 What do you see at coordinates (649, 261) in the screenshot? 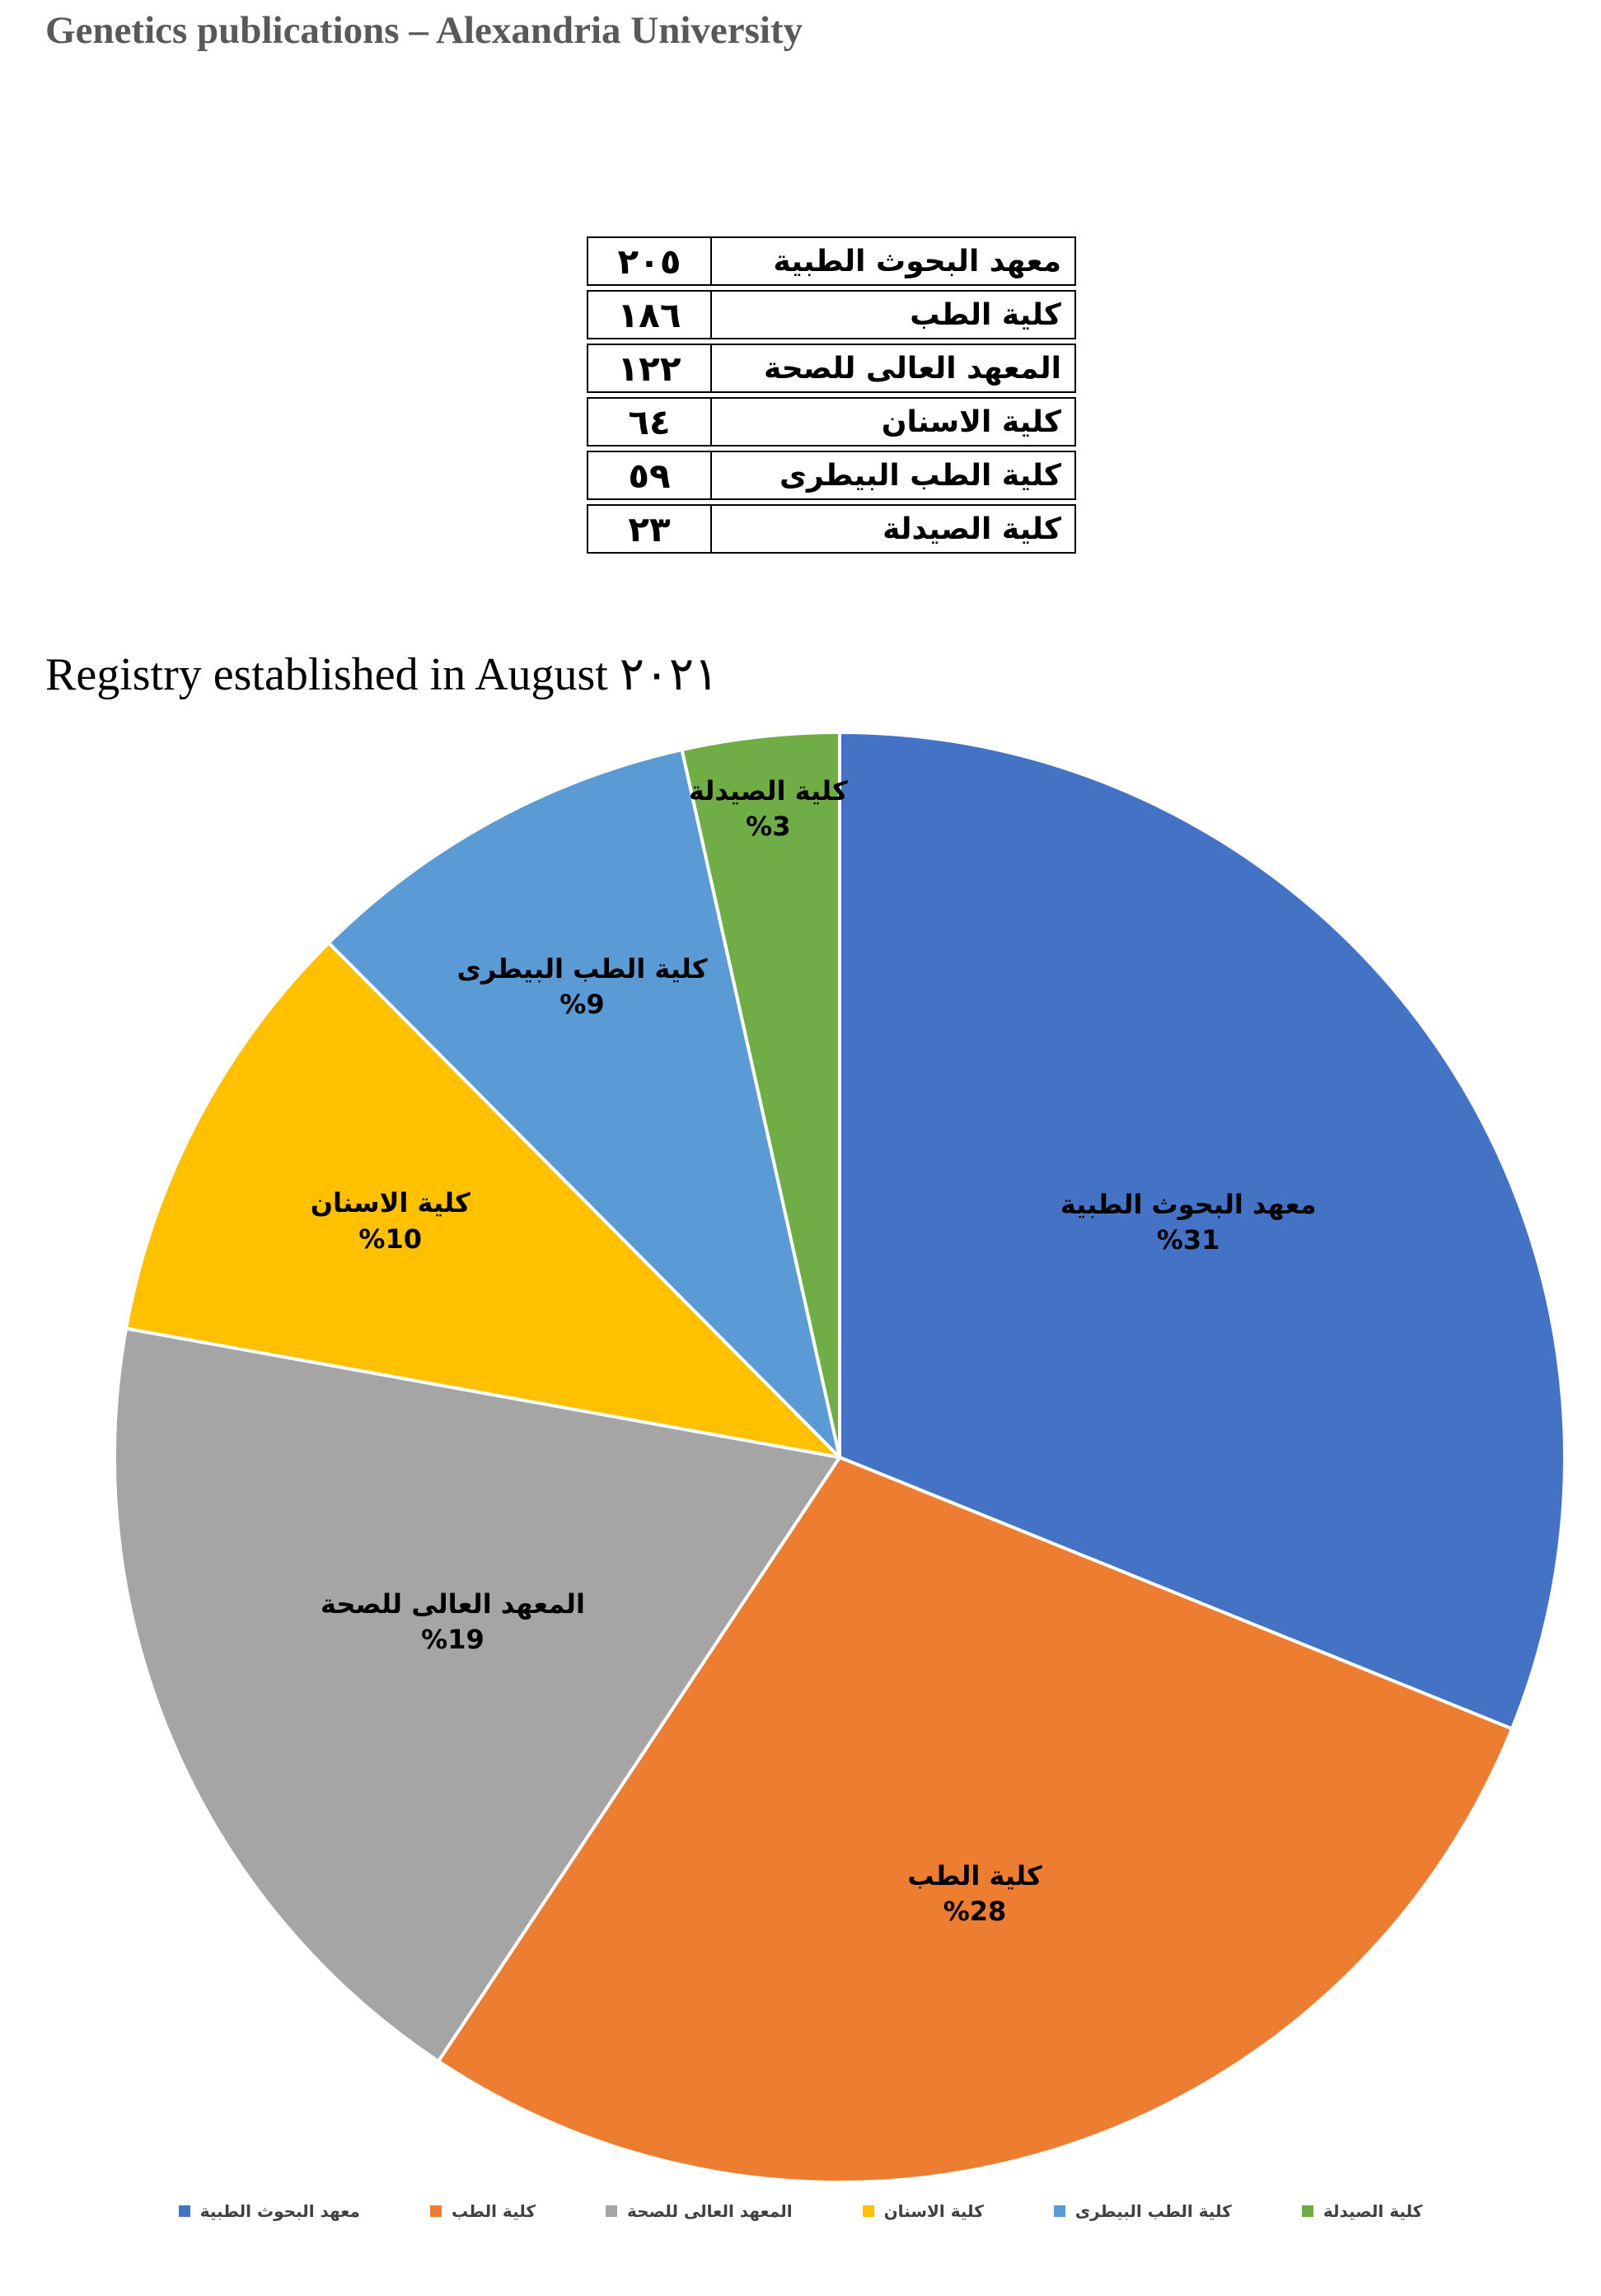
I see `table-cell-value: ٢٠٥` at bounding box center [649, 261].